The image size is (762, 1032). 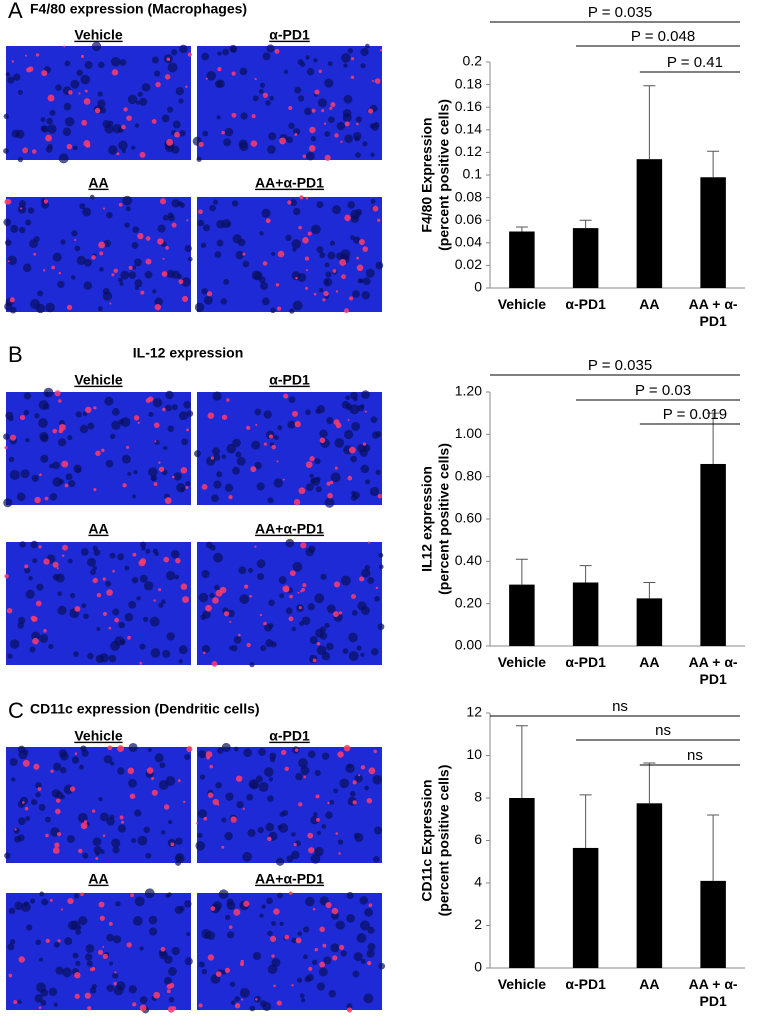 What do you see at coordinates (145, 709) in the screenshot?
I see `panel-title: CD11c expression (Dendritic cells)` at bounding box center [145, 709].